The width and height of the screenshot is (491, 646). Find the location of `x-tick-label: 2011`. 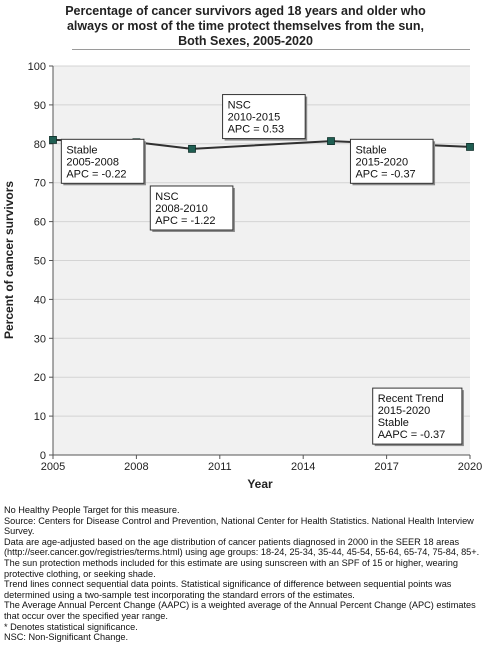

x-tick-label: 2011 is located at coordinates (220, 467).